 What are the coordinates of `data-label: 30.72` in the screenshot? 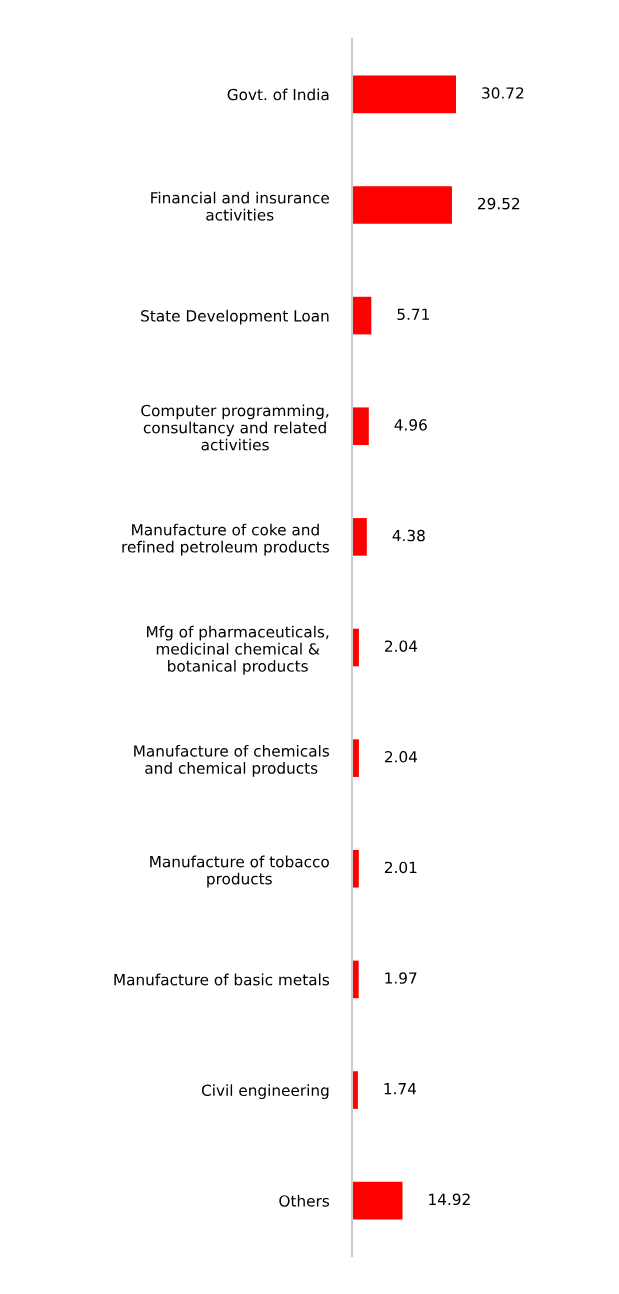 It's located at (503, 93).